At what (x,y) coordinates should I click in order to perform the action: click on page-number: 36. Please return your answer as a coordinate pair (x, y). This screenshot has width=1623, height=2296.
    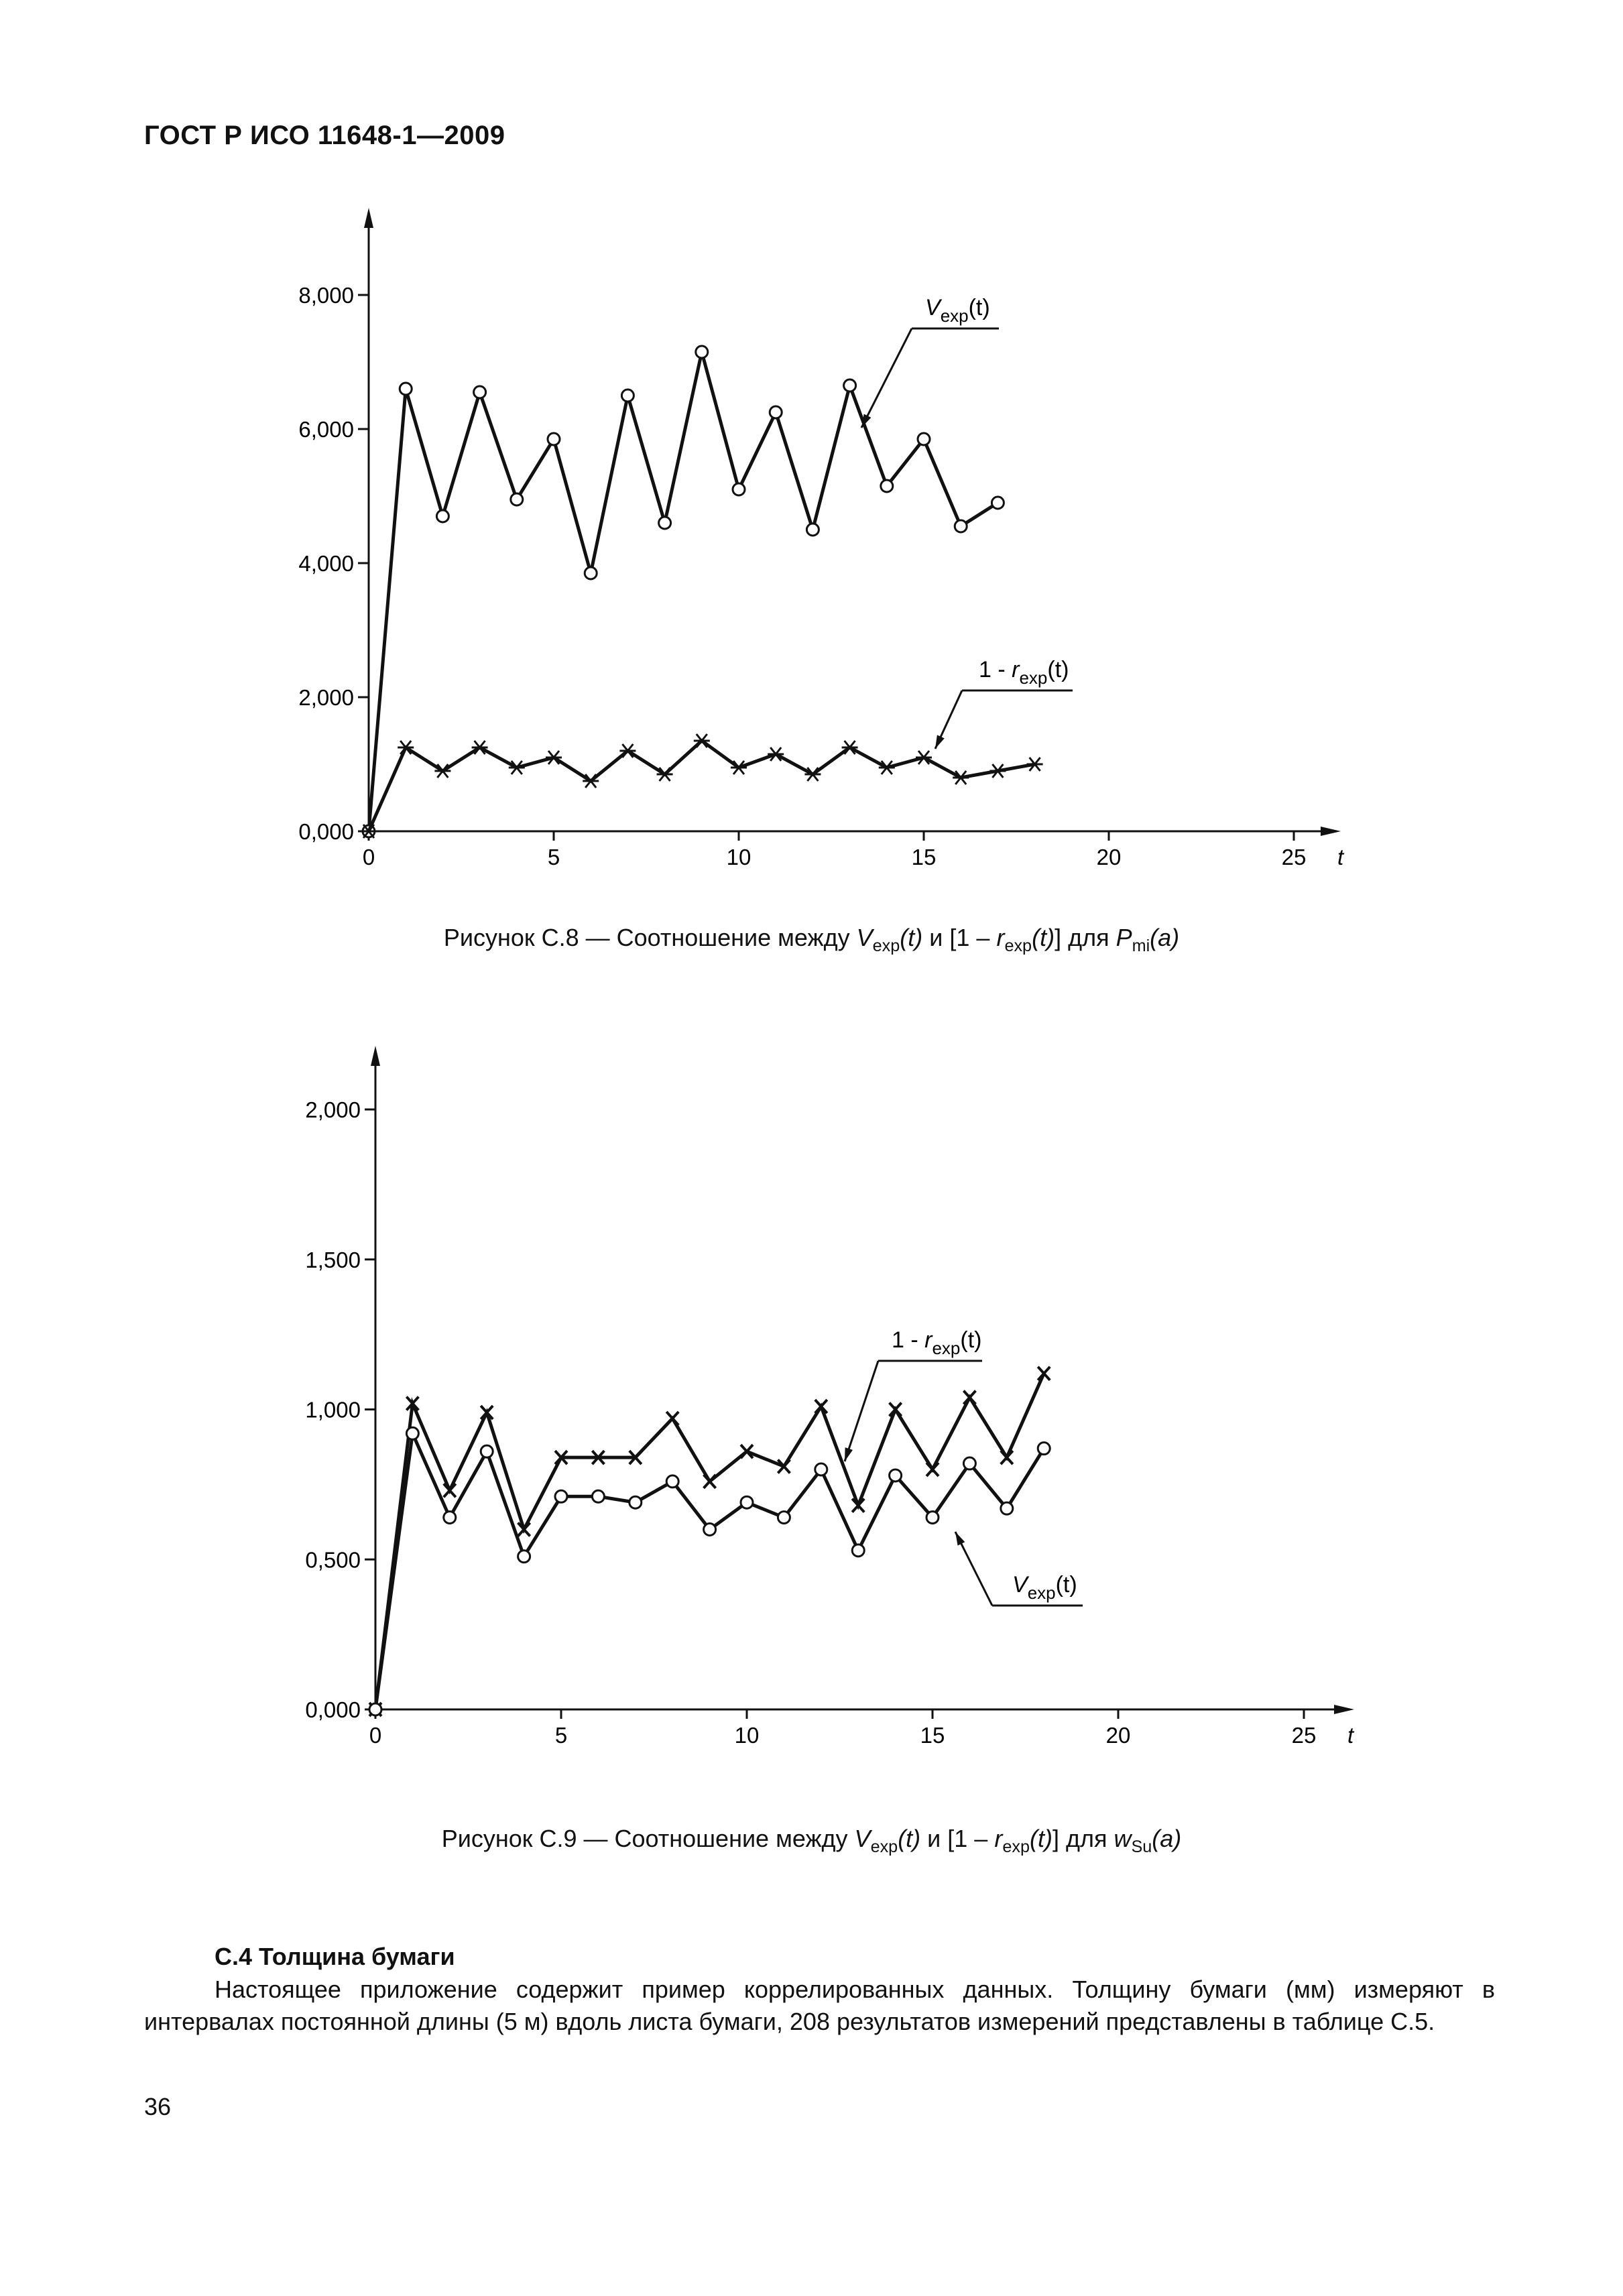
    Looking at the image, I should click on (158, 2106).